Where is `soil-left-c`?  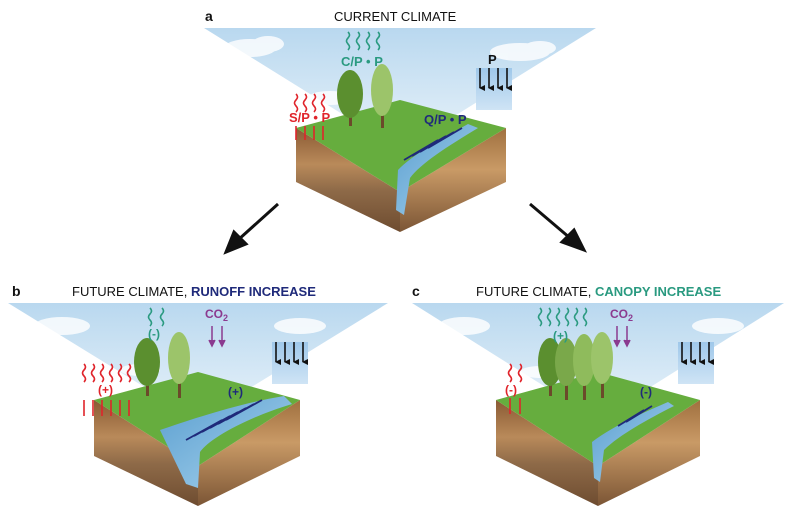
soil-left-c is located at coordinates (547, 453).